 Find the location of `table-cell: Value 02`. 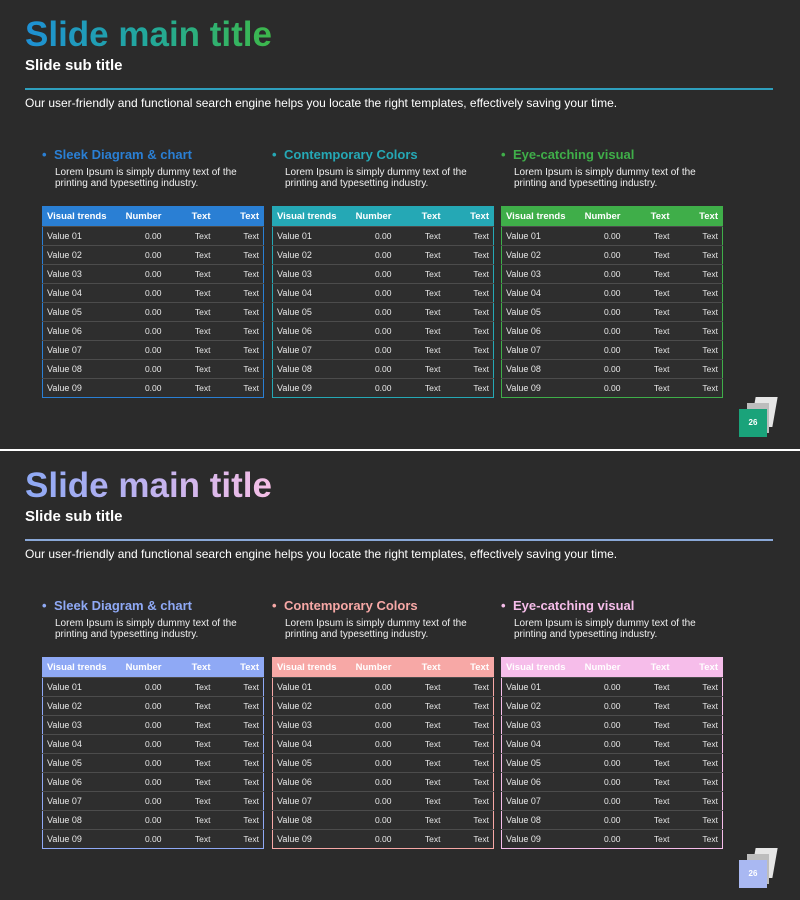

table-cell: Value 02 is located at coordinates (77, 706).